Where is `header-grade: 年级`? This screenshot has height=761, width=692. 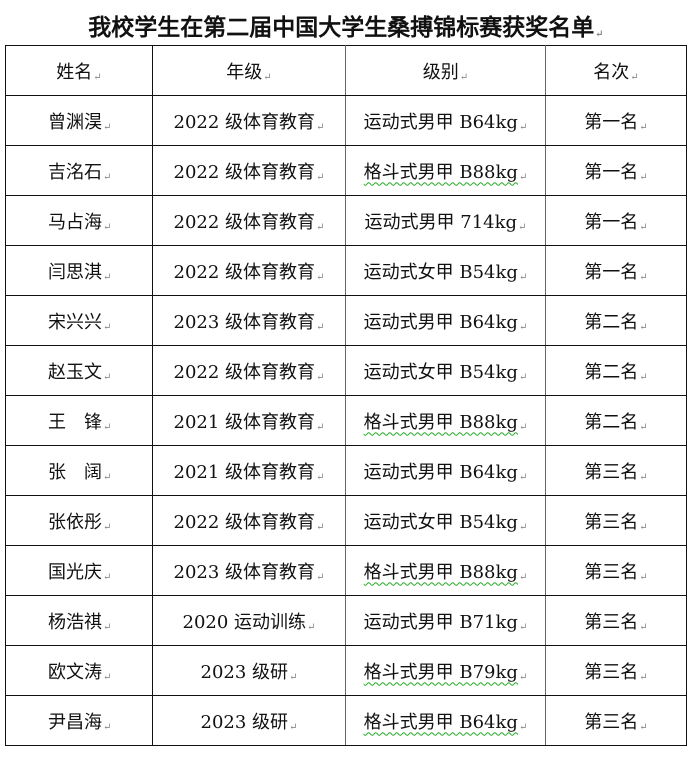 header-grade: 年级 is located at coordinates (249, 70).